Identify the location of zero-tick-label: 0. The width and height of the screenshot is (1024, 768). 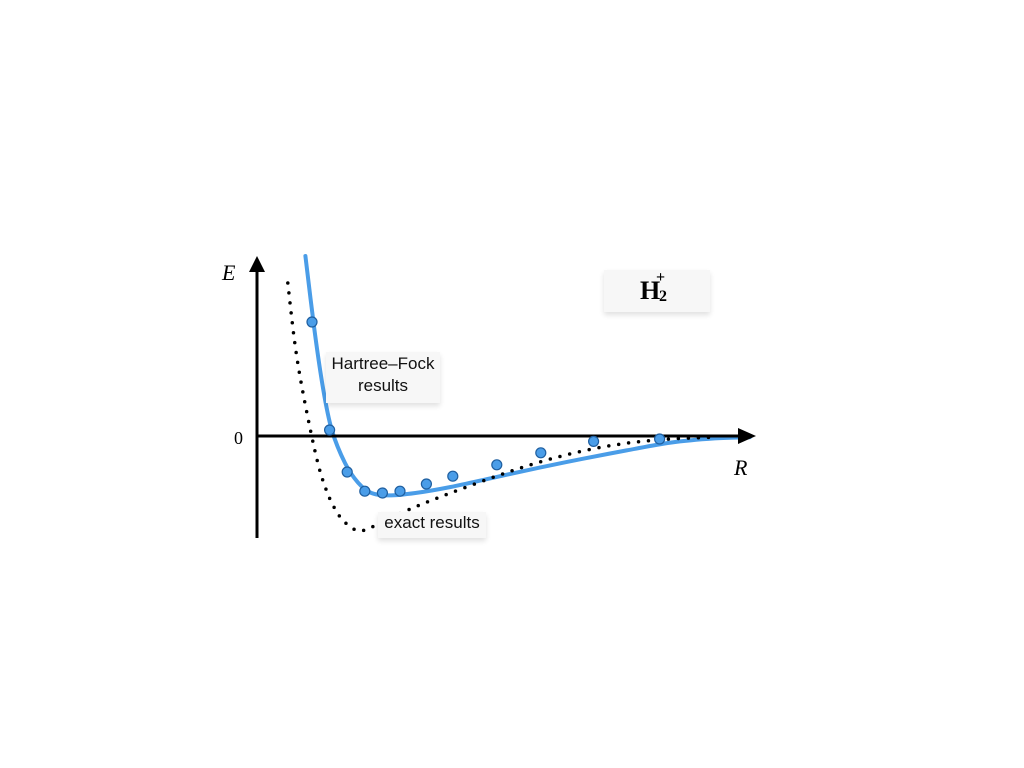
(238, 438).